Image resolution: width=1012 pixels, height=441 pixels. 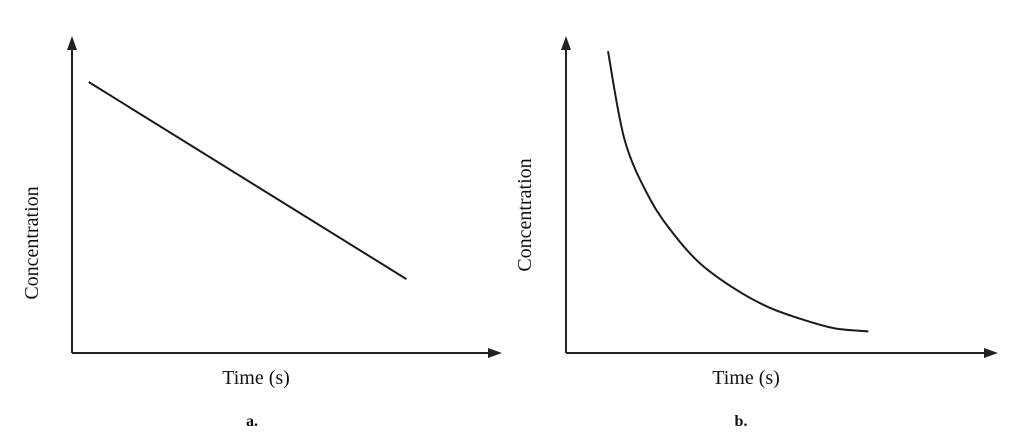 I want to click on plot-area-a, so click(x=247, y=180).